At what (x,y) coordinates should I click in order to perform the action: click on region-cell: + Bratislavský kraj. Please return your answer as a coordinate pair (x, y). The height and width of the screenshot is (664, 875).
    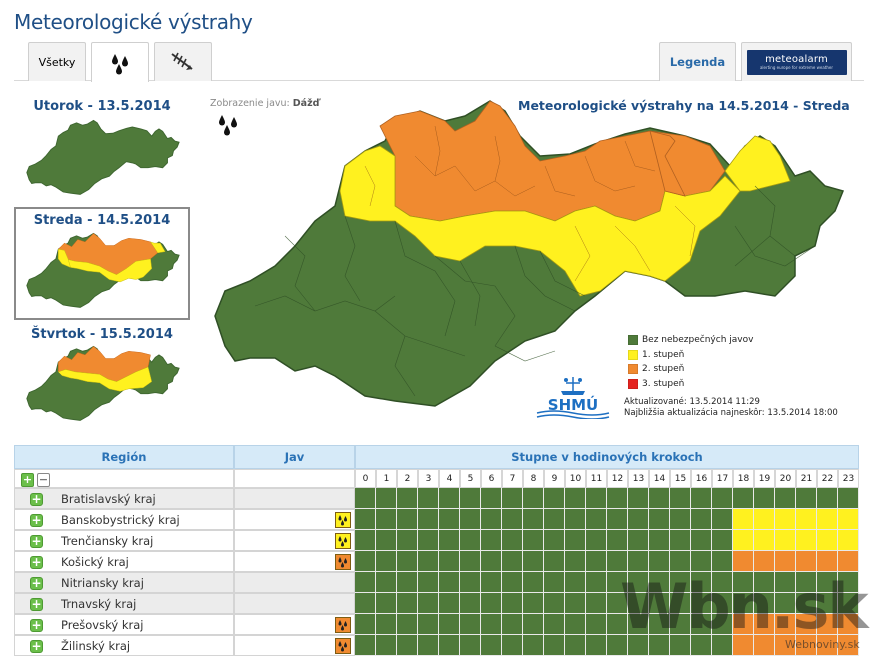
    Looking at the image, I should click on (124, 498).